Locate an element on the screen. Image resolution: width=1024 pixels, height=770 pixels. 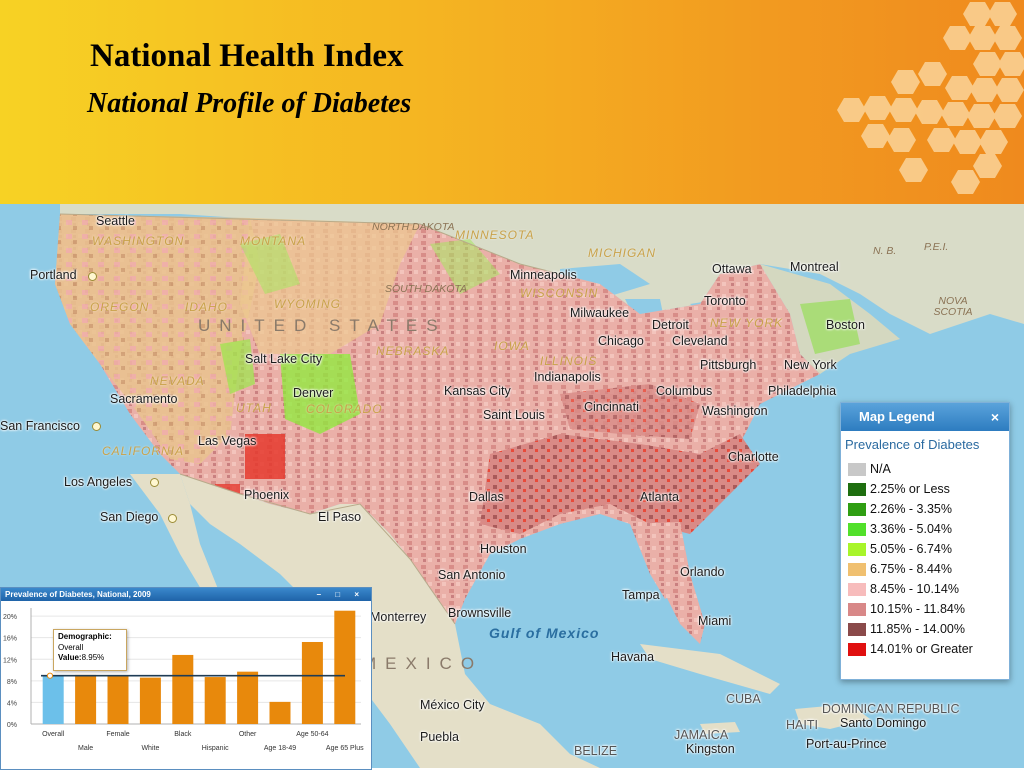
city-label: Chicago is located at coordinates (621, 341).